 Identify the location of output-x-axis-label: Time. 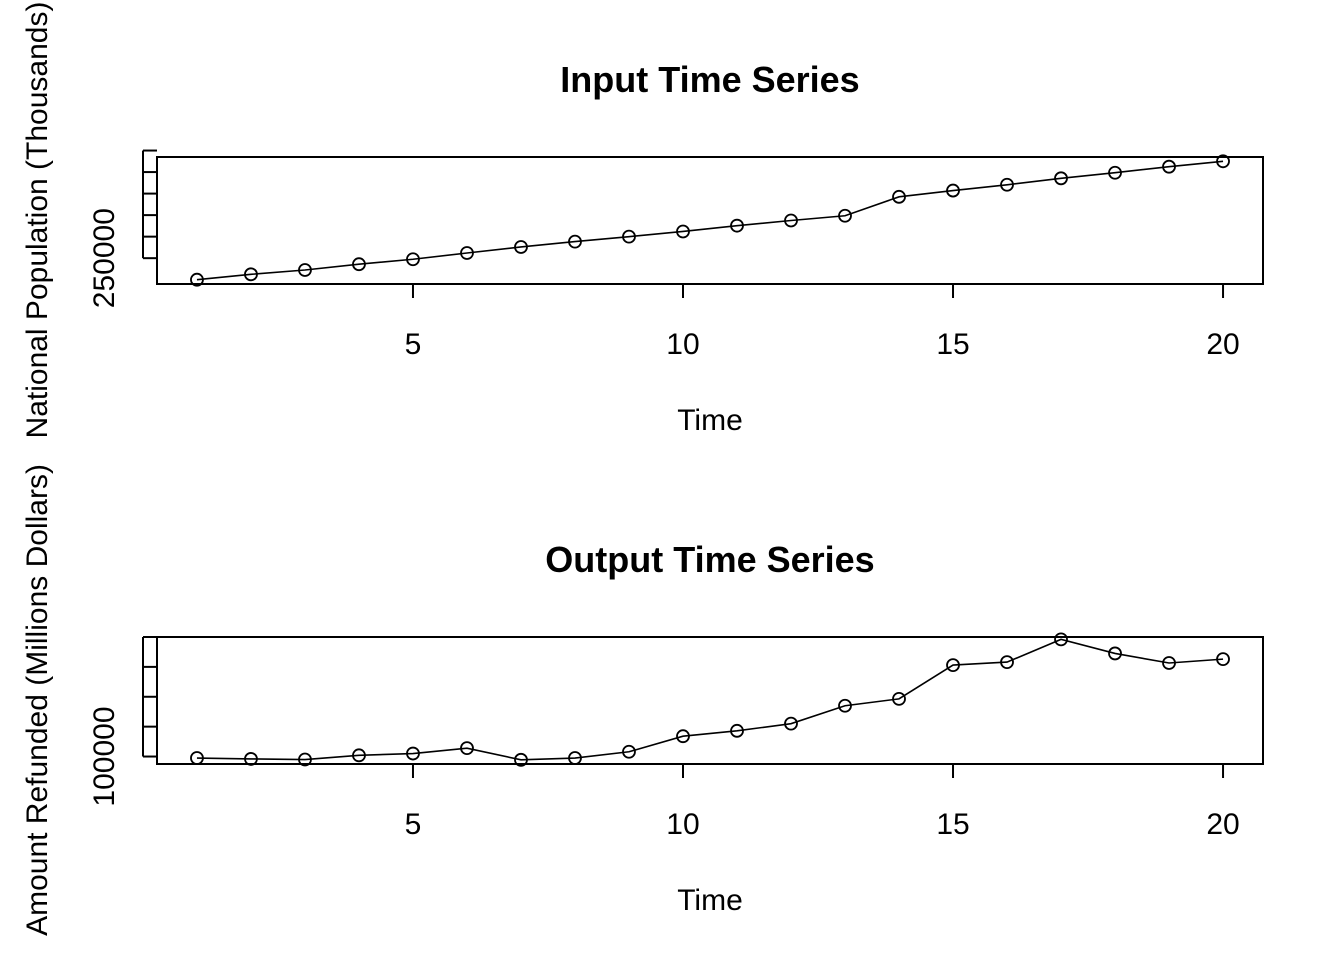
(710, 900).